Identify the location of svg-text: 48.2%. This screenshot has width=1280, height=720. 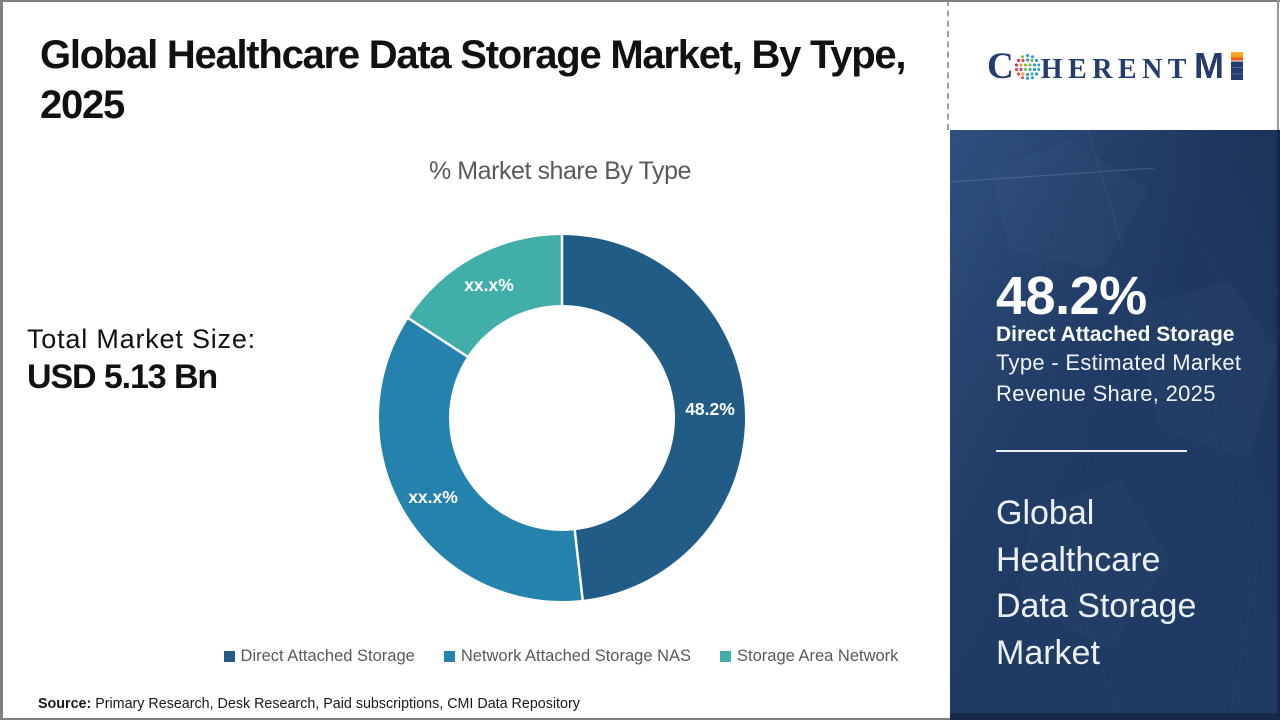
(710, 409).